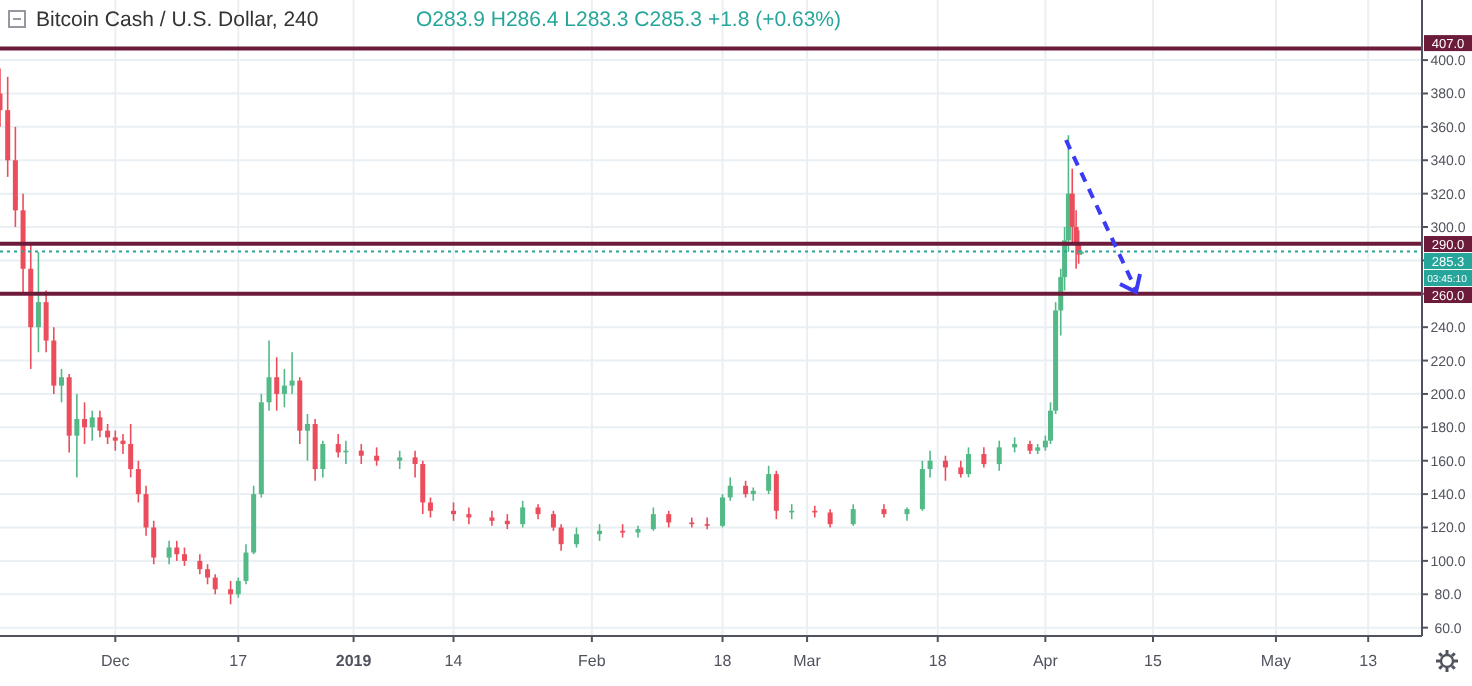 The width and height of the screenshot is (1472, 686). Describe the element at coordinates (1276, 661) in the screenshot. I see `x-tick-label: May` at that location.